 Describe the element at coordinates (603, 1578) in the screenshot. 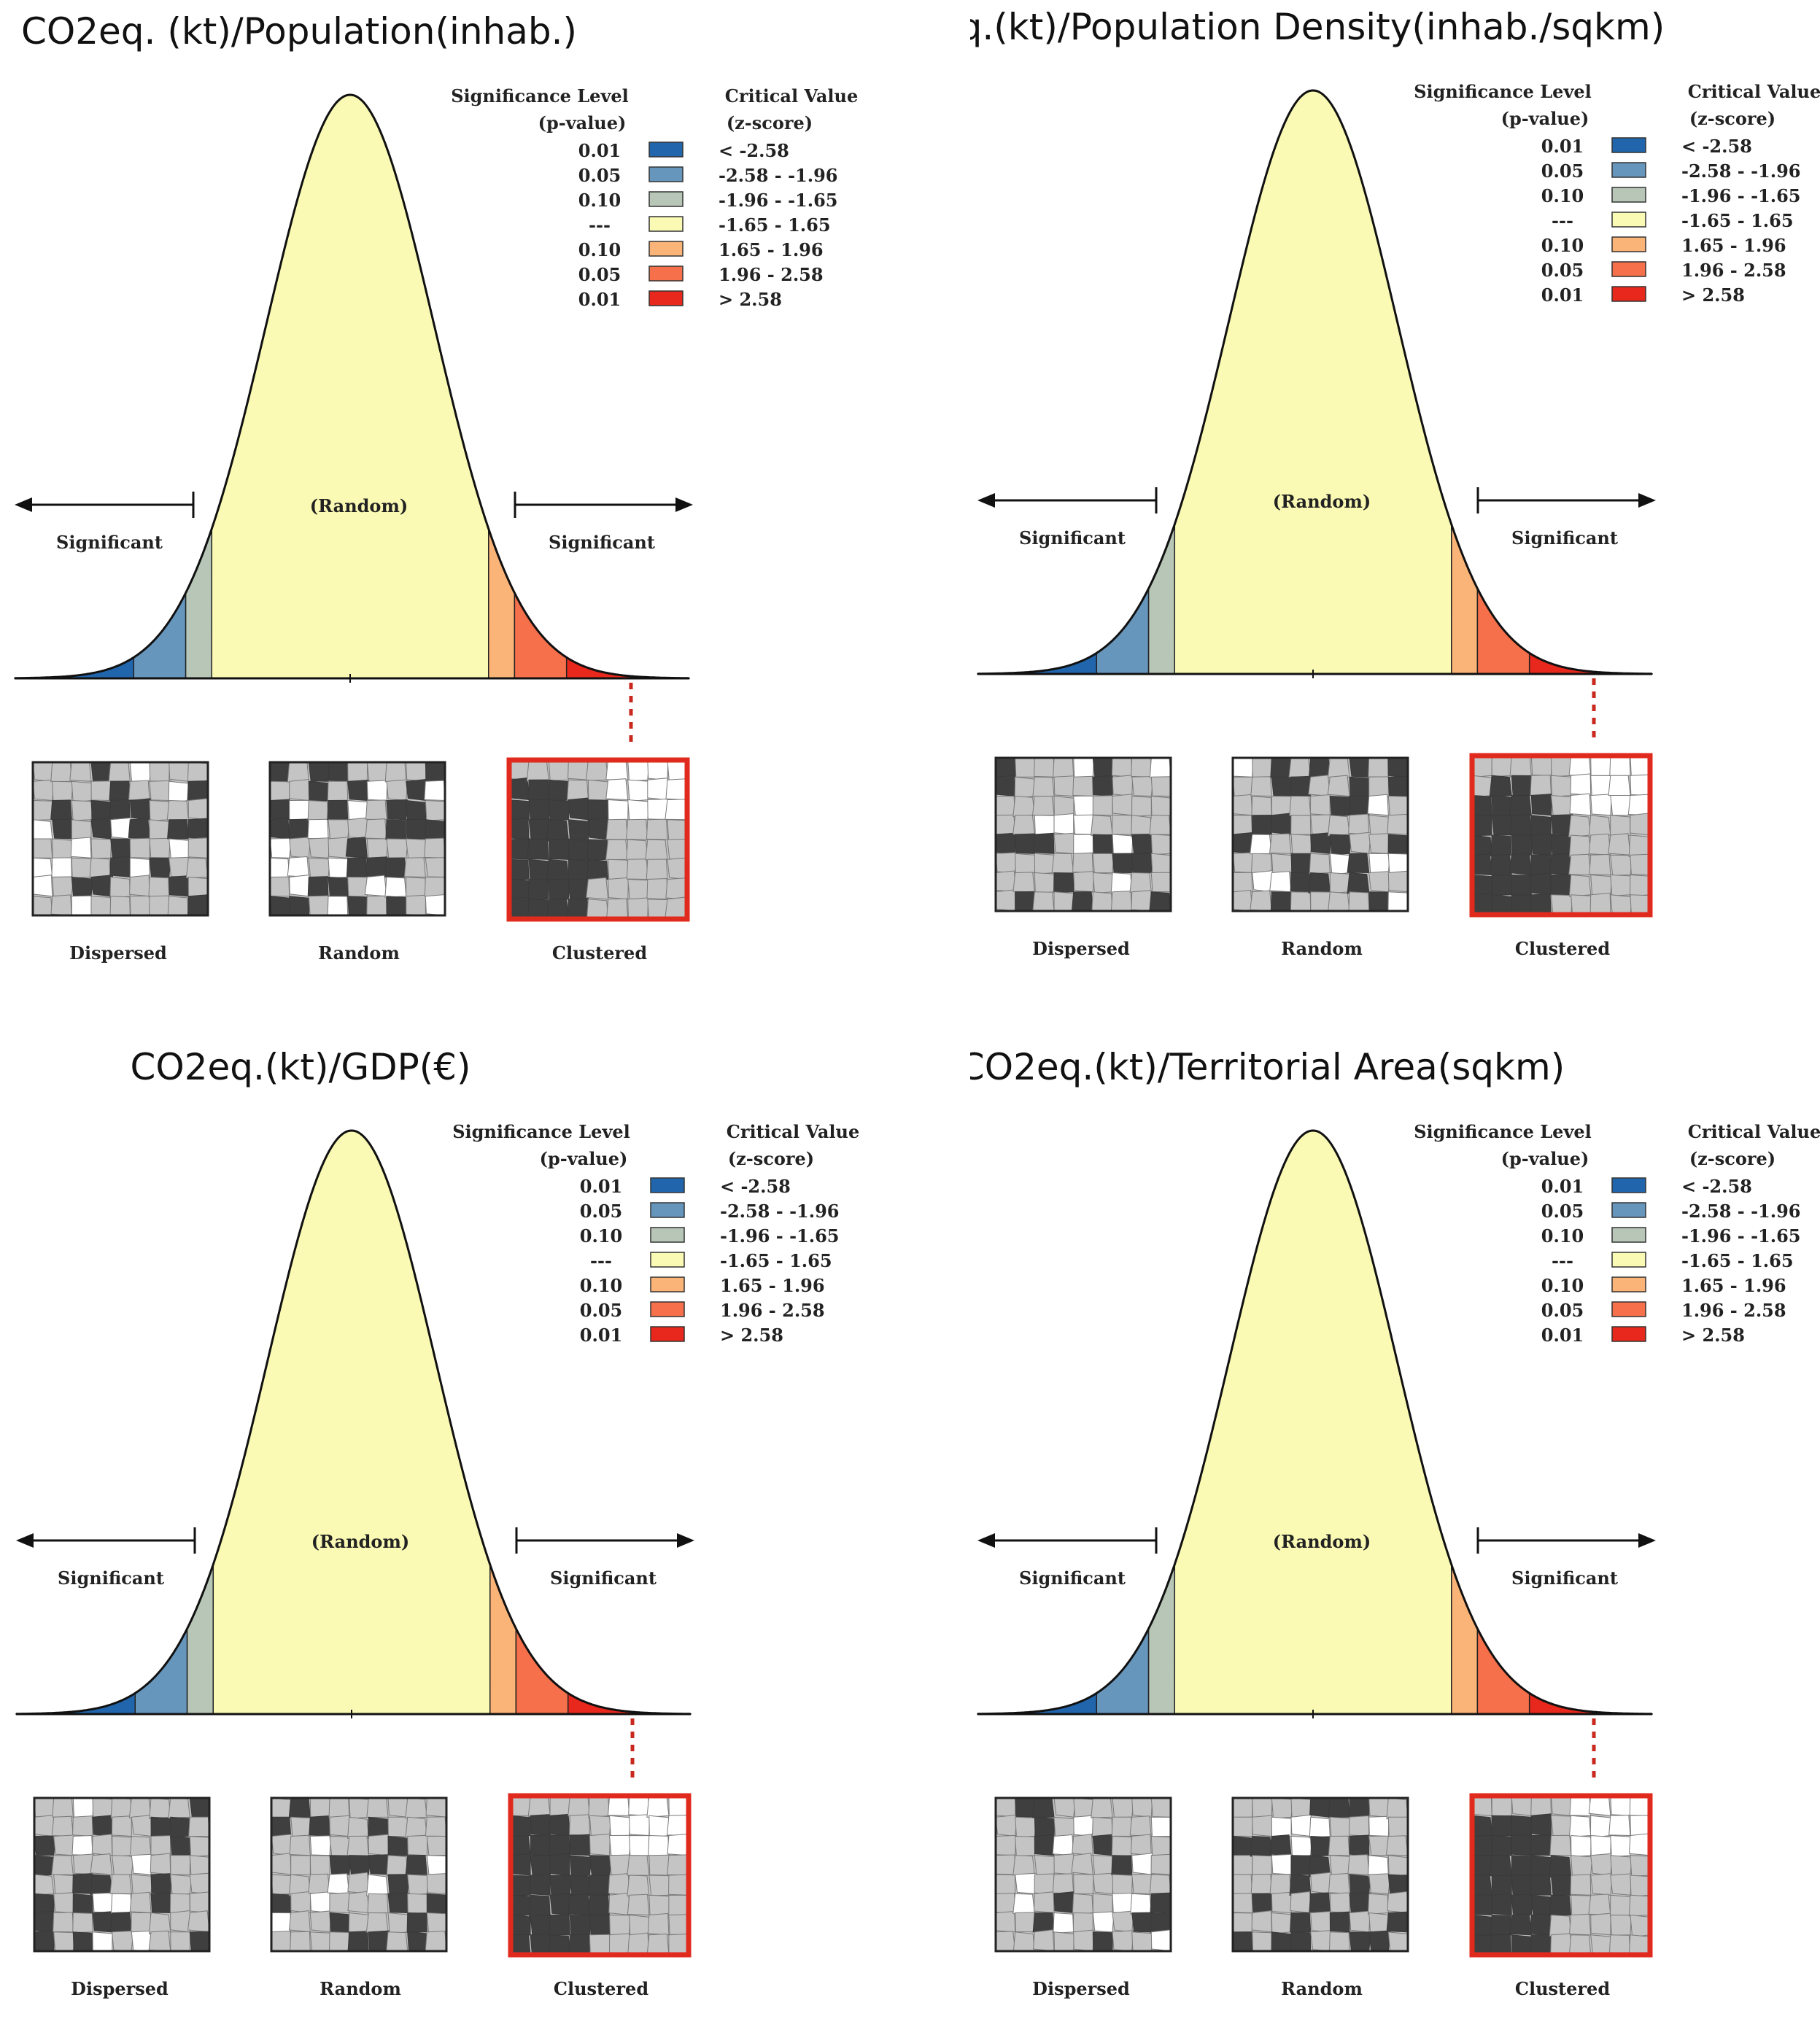

I see `significant-right-label: Significant` at that location.